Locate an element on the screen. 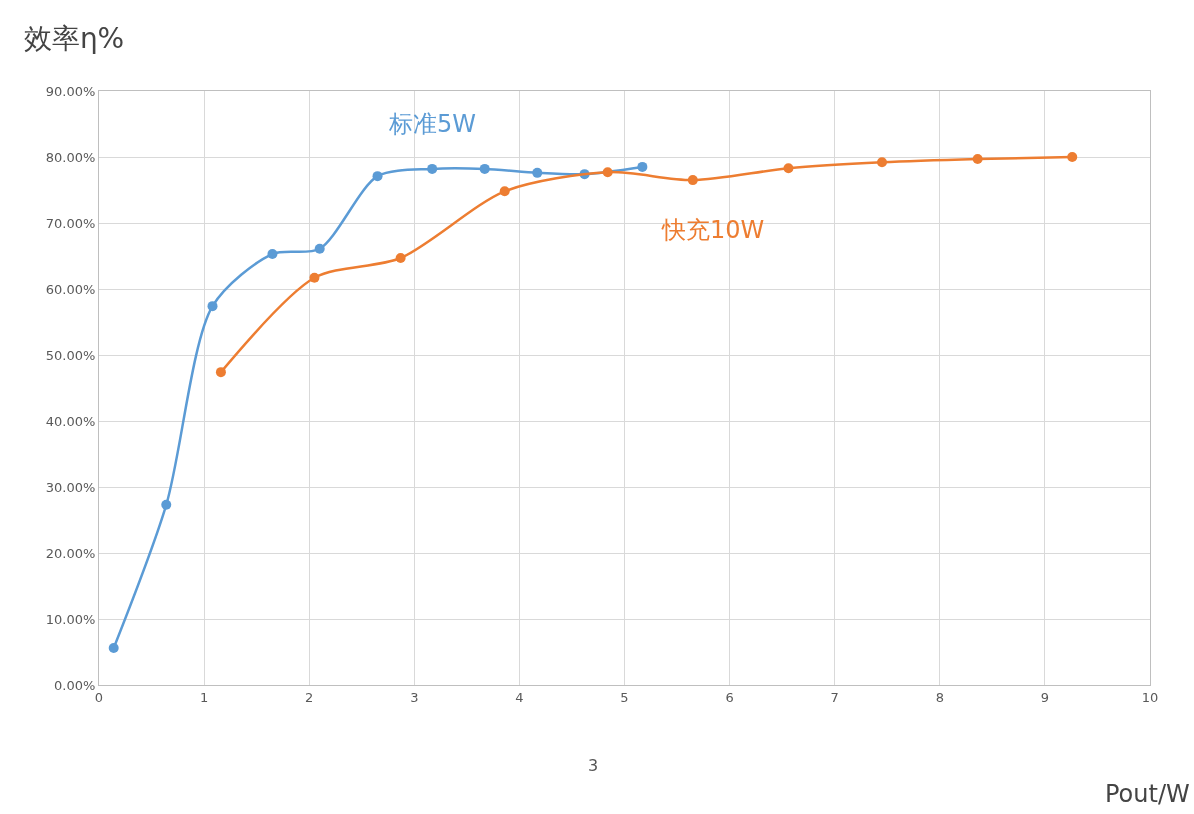 The height and width of the screenshot is (814, 1194). y-tick-label: 0.00% is located at coordinates (75, 685).